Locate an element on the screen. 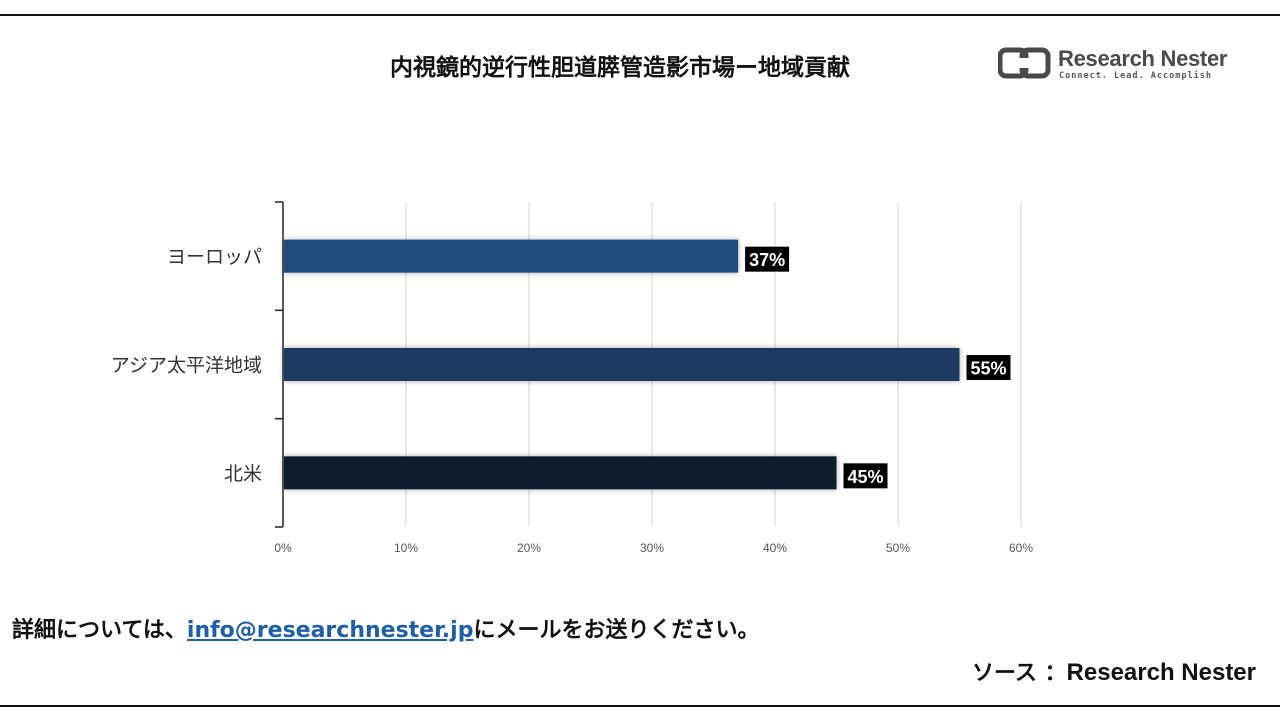 Image resolution: width=1280 pixels, height=720 pixels. x-tick-label: 60% is located at coordinates (1021, 548).